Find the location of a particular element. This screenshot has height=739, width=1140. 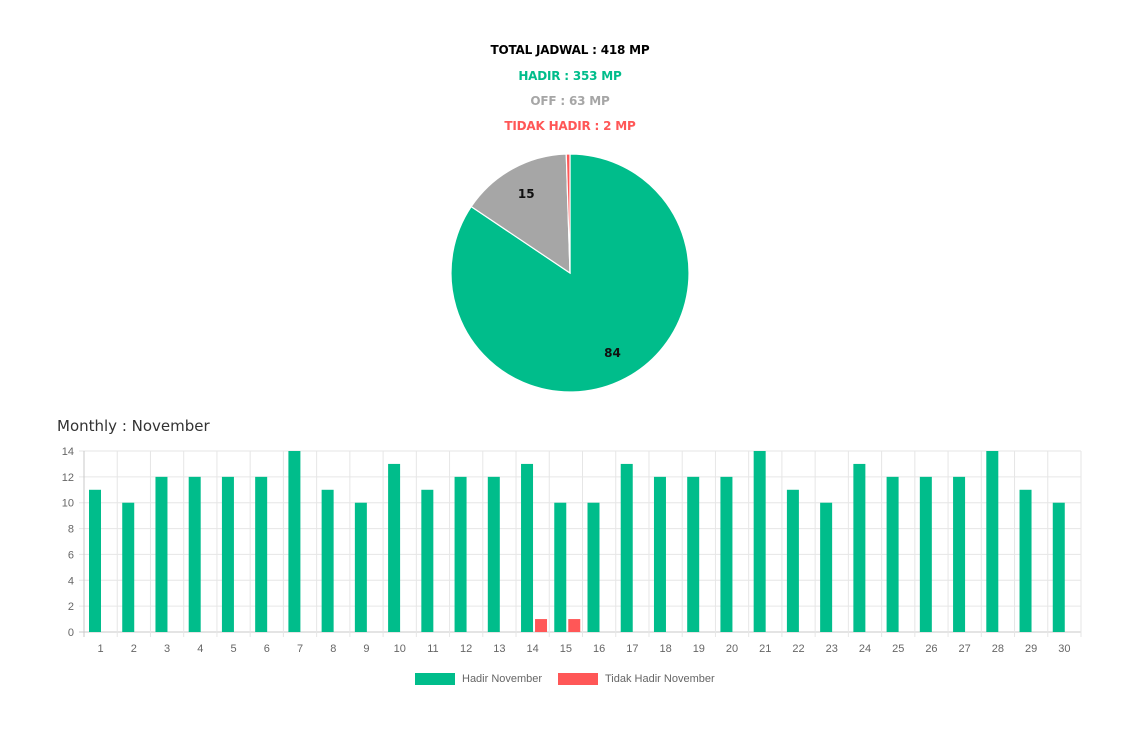

x-tick-label: 28 is located at coordinates (998, 649).